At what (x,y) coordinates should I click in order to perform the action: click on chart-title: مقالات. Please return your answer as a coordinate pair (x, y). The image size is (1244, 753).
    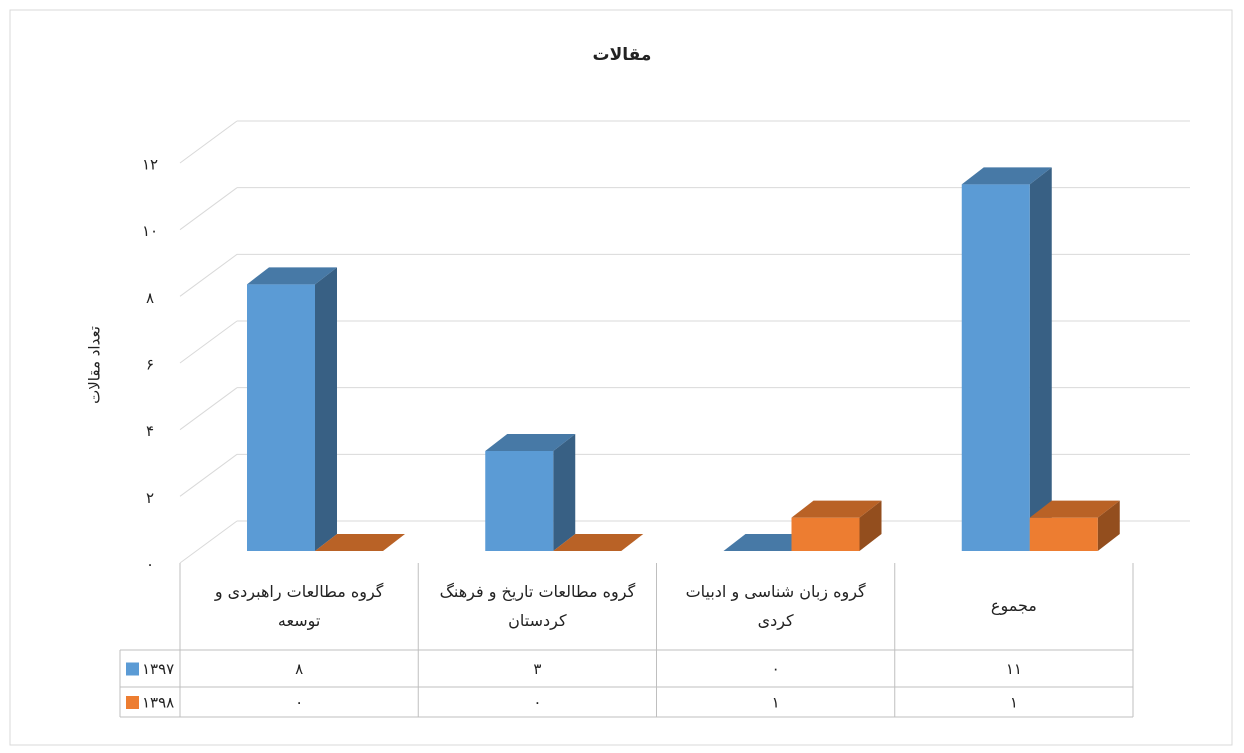
    Looking at the image, I should click on (622, 55).